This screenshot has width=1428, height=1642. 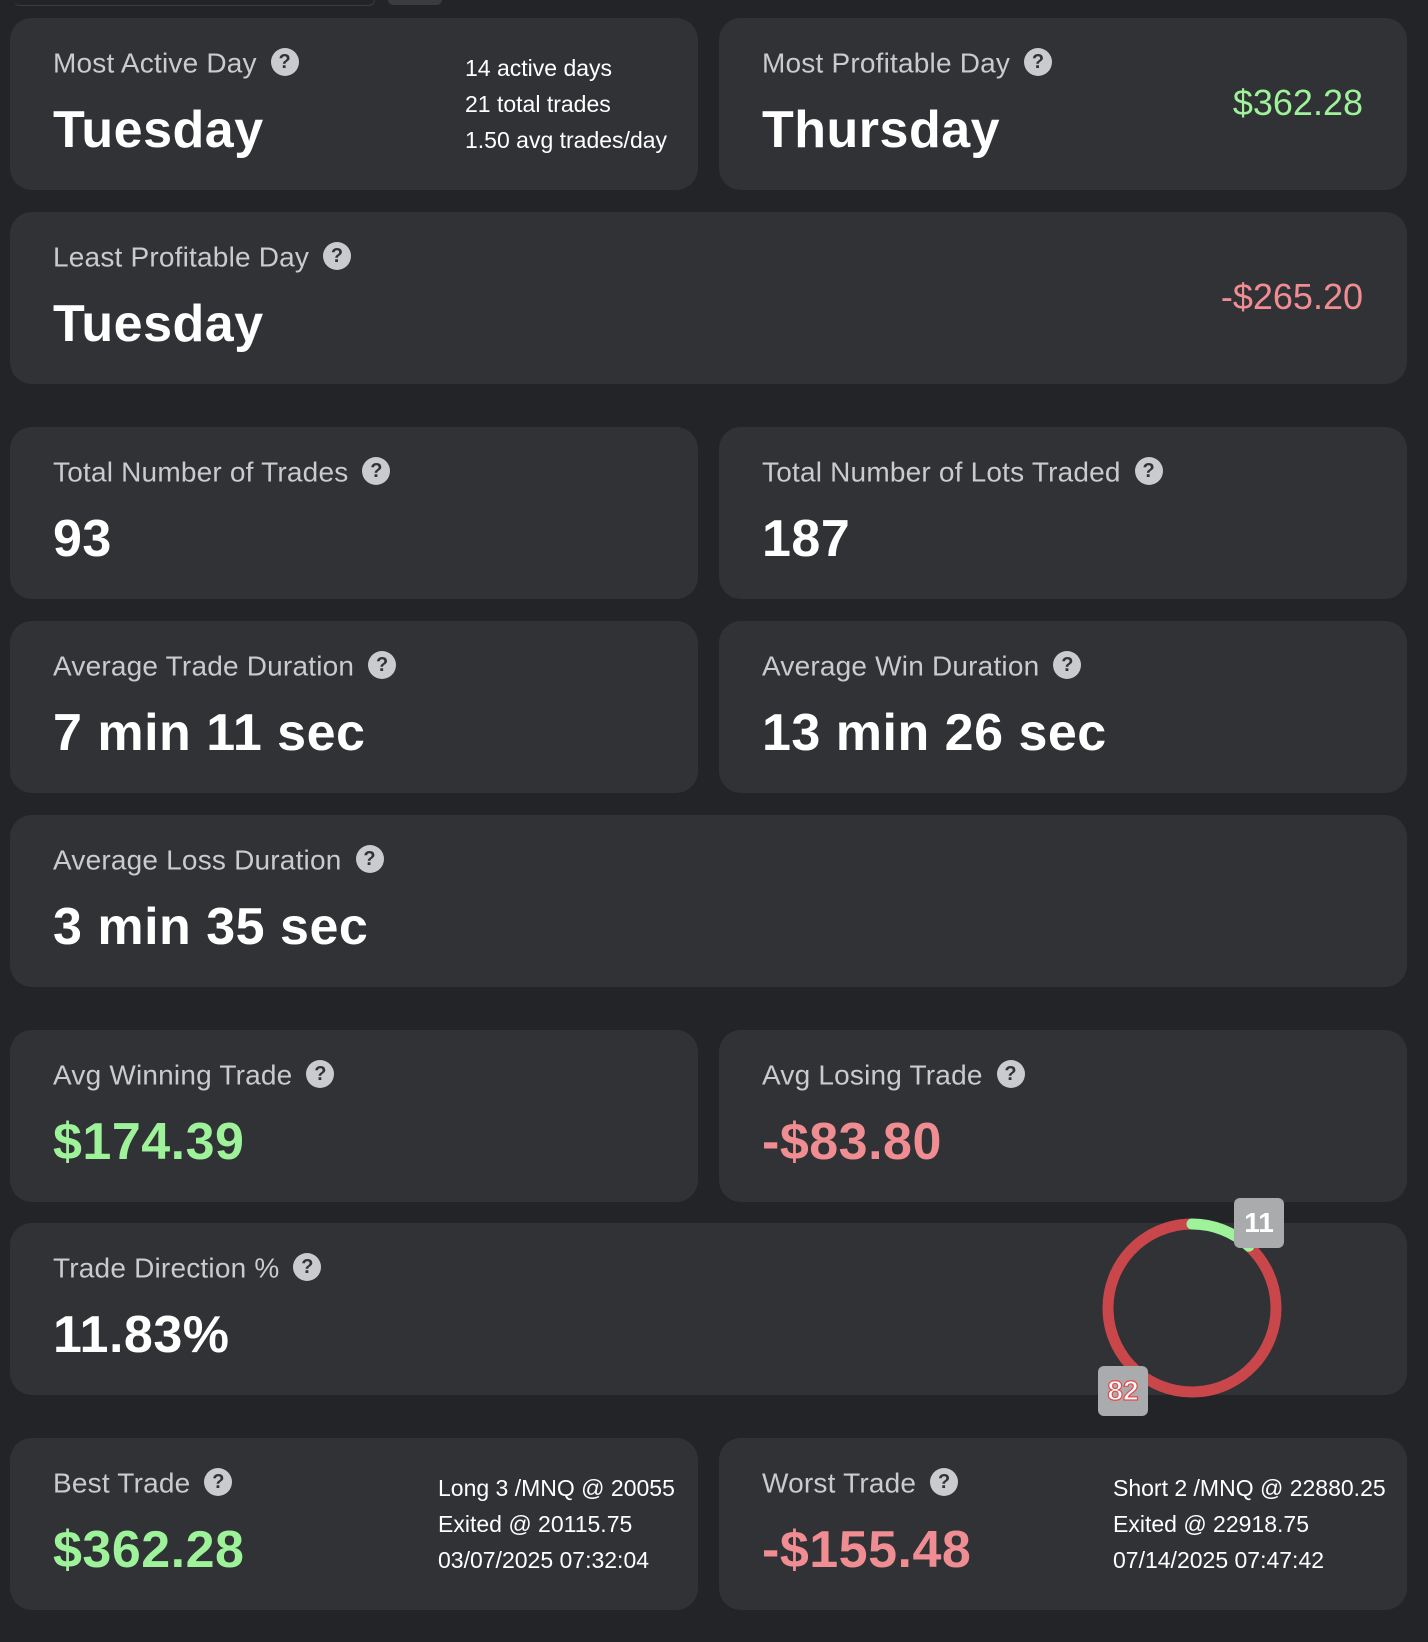 I want to click on total-trades-text: 21 total trades, so click(x=538, y=104).